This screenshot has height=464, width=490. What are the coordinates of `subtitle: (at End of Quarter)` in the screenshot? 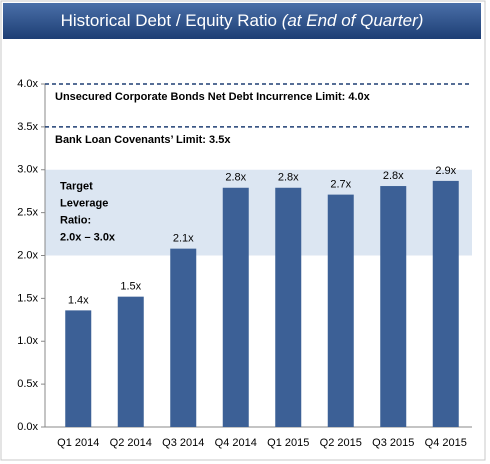 It's located at (353, 20).